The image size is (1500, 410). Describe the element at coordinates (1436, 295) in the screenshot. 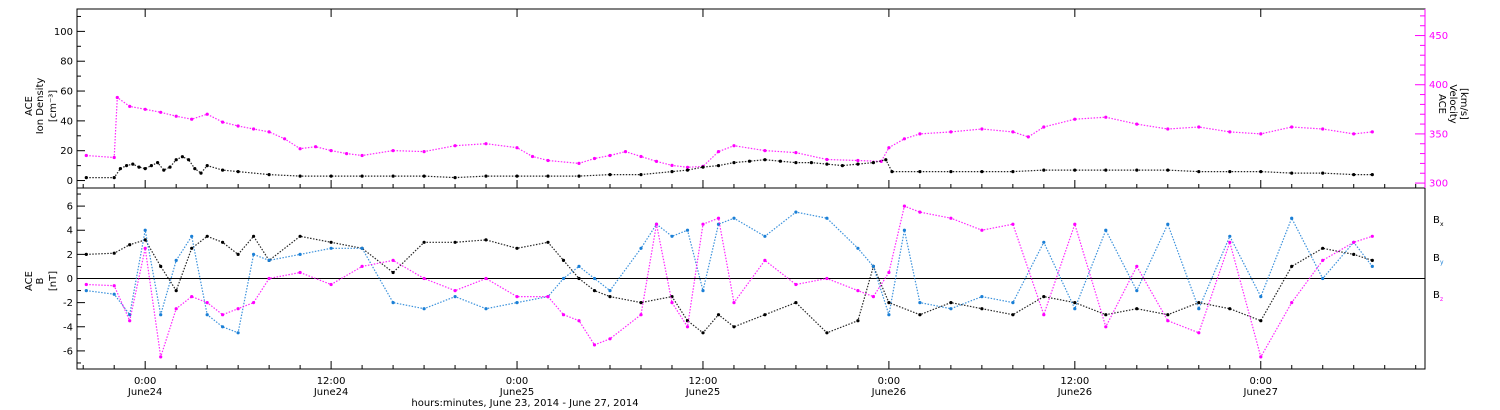

I see `legend-bz-label: B` at that location.